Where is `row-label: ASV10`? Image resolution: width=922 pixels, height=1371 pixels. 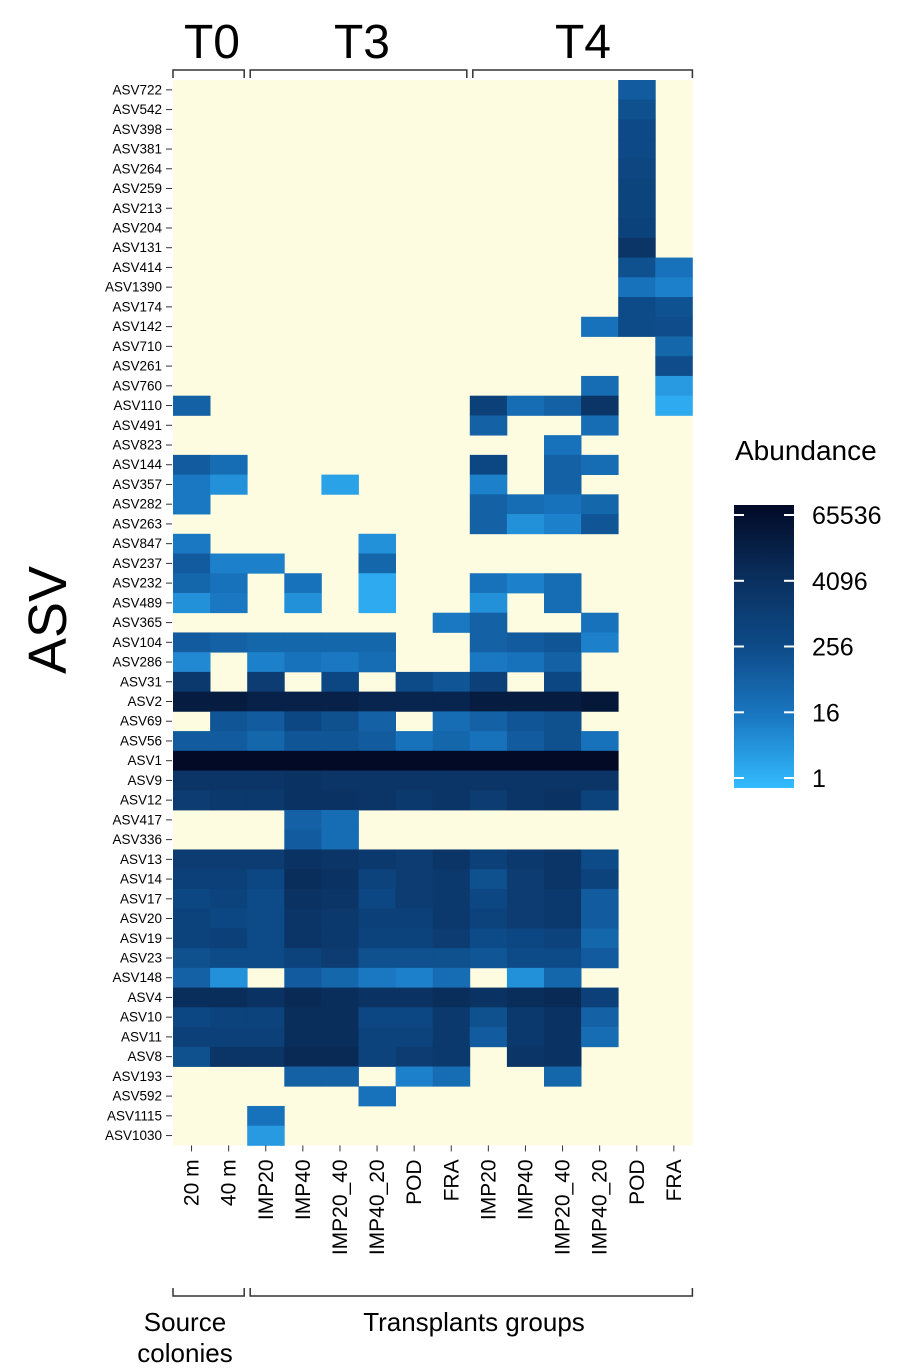 row-label: ASV10 is located at coordinates (141, 1017).